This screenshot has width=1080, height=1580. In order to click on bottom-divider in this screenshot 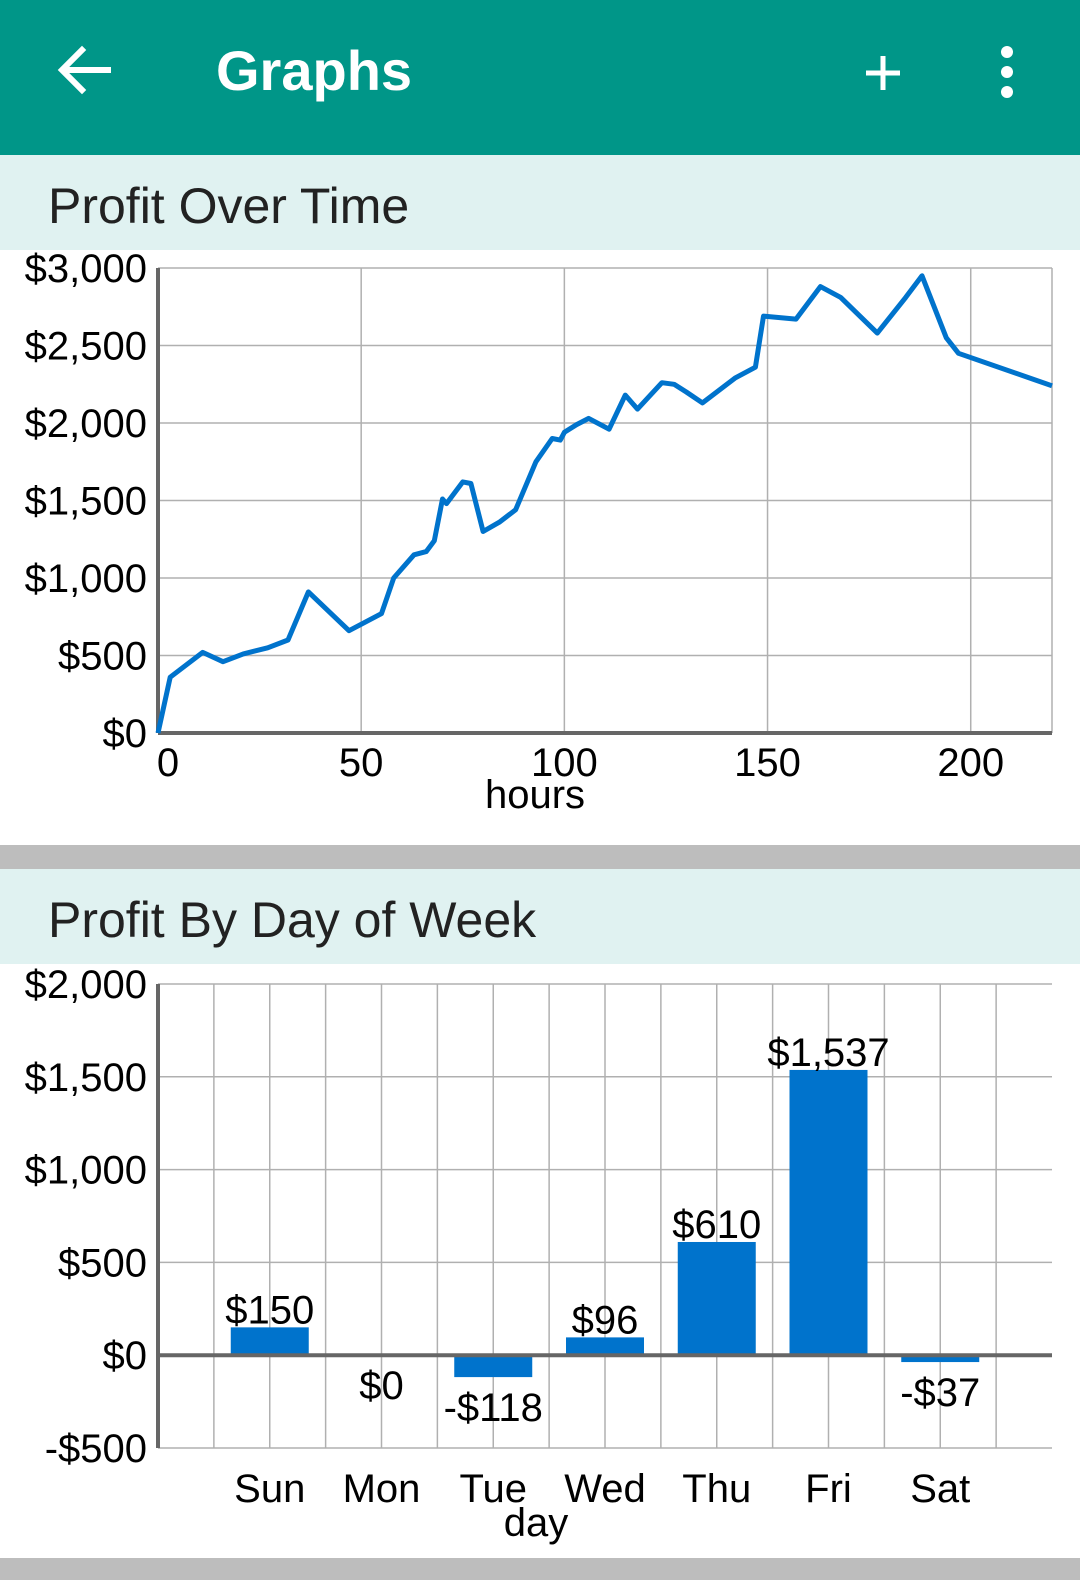, I will do `click(540, 1569)`.